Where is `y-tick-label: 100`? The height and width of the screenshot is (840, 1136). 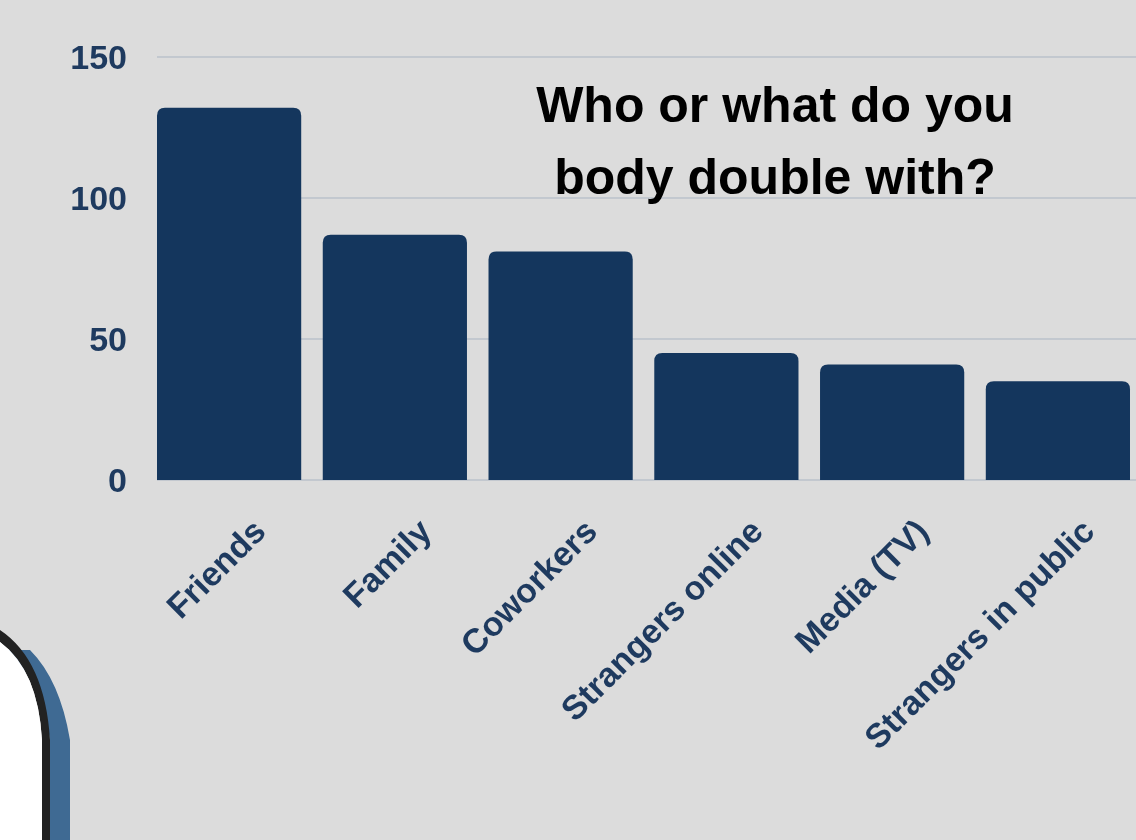
y-tick-label: 100 is located at coordinates (98, 197).